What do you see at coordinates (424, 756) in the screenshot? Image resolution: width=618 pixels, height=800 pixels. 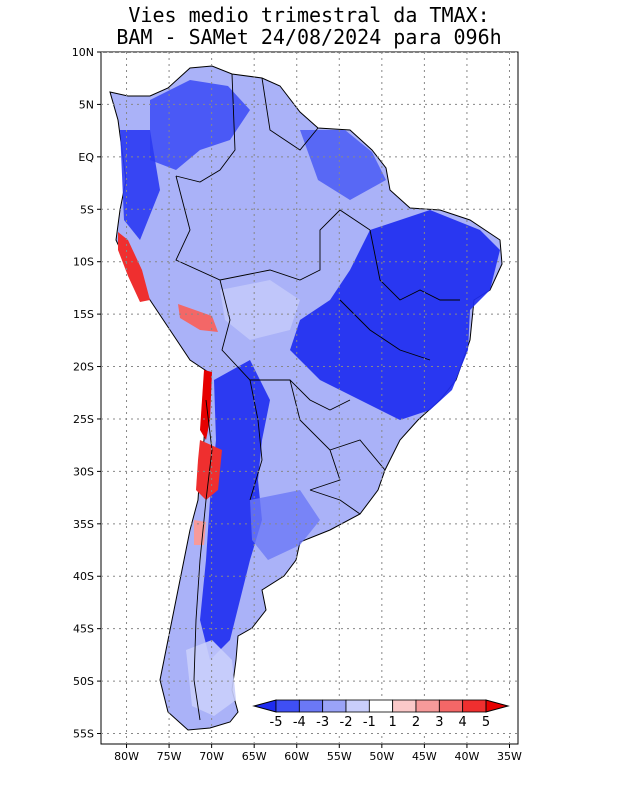 I see `lon-tick-label: 45W` at bounding box center [424, 756].